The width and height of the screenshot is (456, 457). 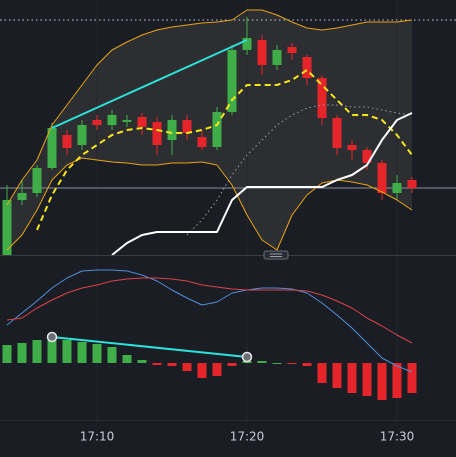 I want to click on indicator-line, so click(x=209, y=310).